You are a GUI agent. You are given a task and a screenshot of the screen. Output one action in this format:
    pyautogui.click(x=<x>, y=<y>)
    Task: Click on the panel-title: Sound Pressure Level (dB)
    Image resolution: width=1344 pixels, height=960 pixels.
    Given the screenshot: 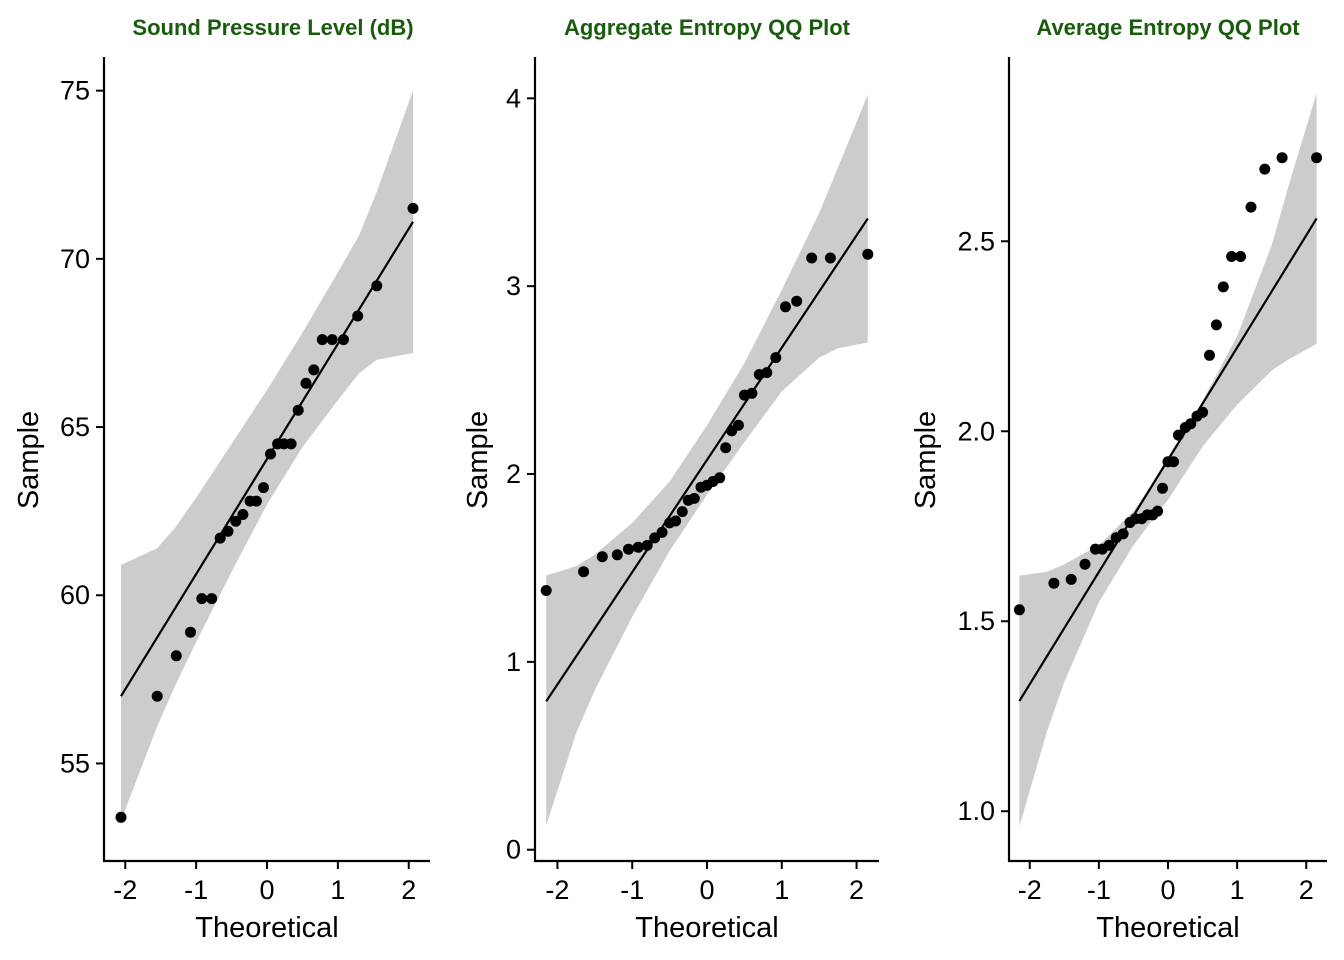 What is the action you would take?
    pyautogui.click(x=272, y=27)
    